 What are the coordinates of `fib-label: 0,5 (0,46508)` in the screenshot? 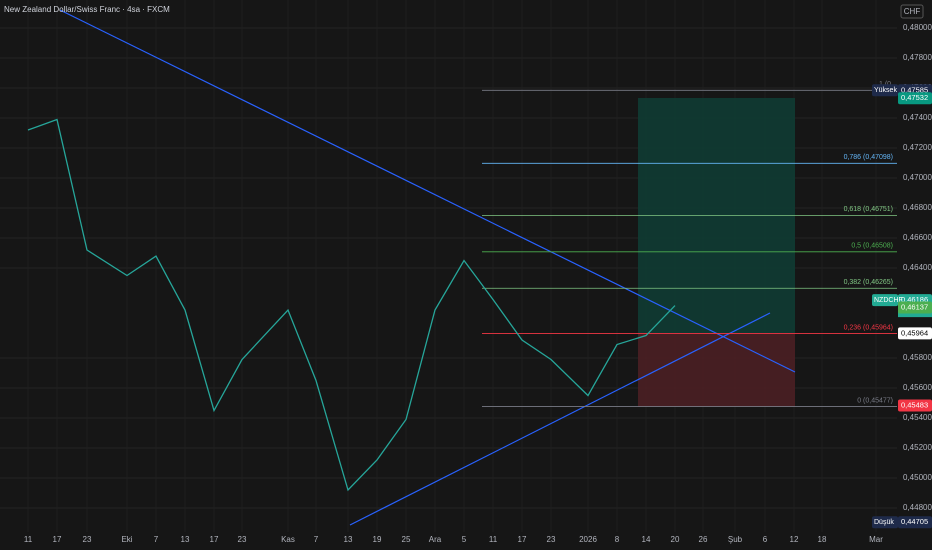 It's located at (872, 246).